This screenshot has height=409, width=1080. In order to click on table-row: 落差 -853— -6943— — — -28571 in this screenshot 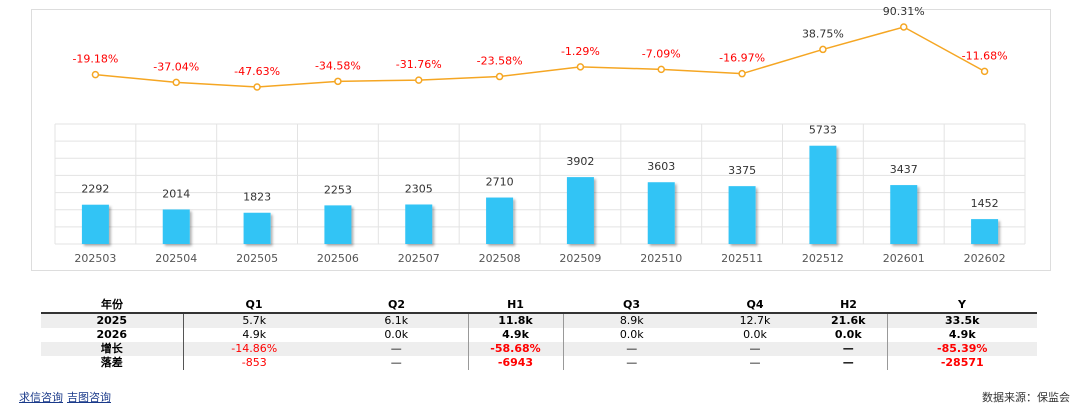, I will do `click(539, 363)`.